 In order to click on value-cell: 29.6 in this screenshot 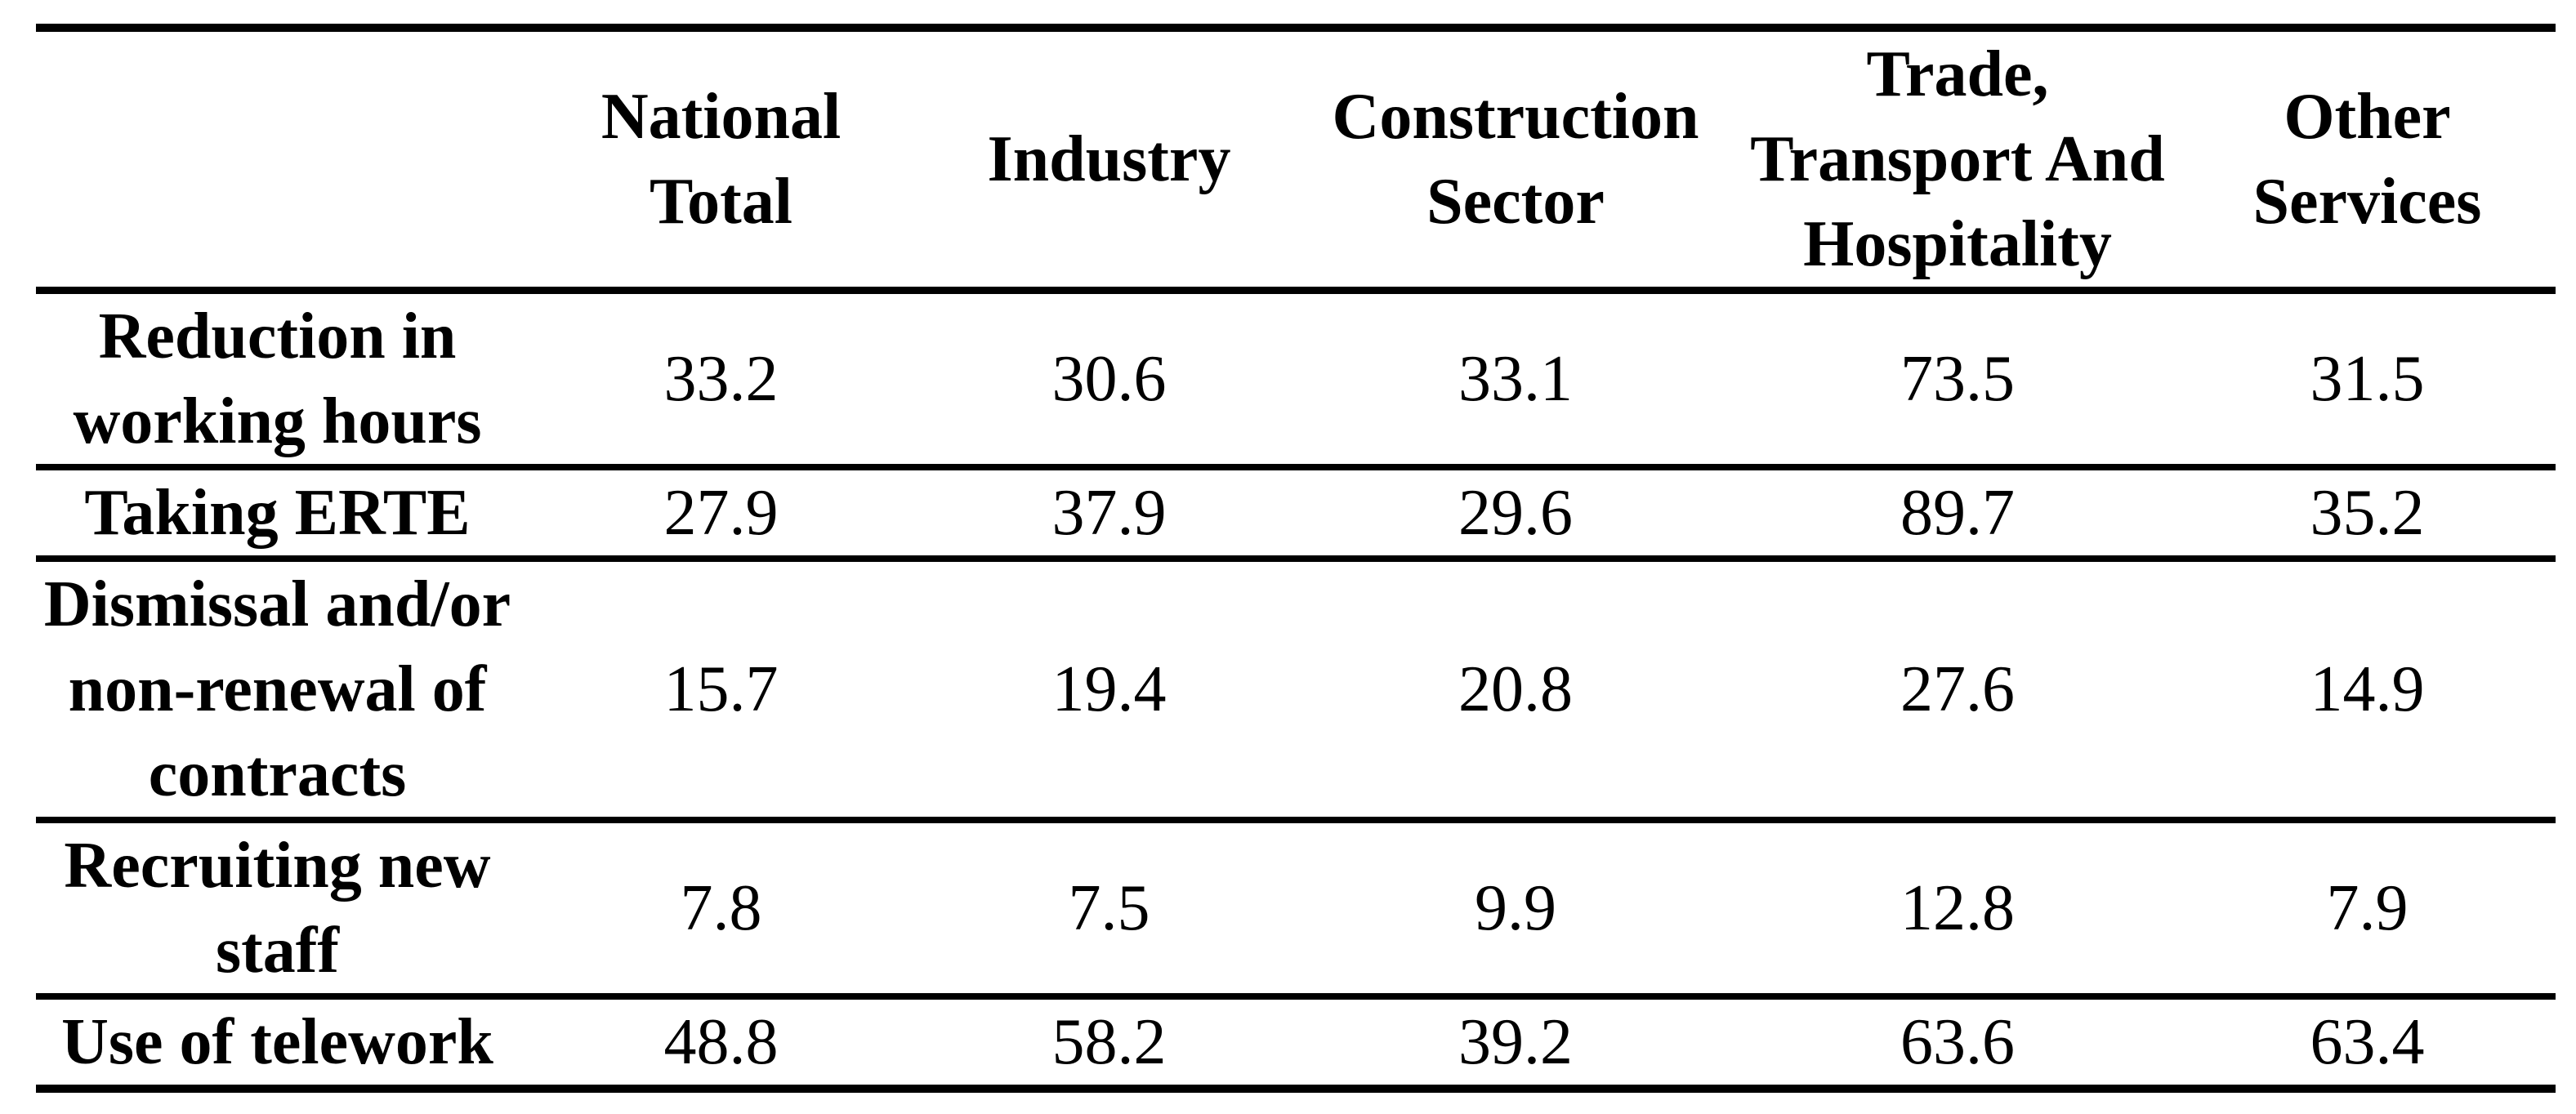, I will do `click(1516, 513)`.